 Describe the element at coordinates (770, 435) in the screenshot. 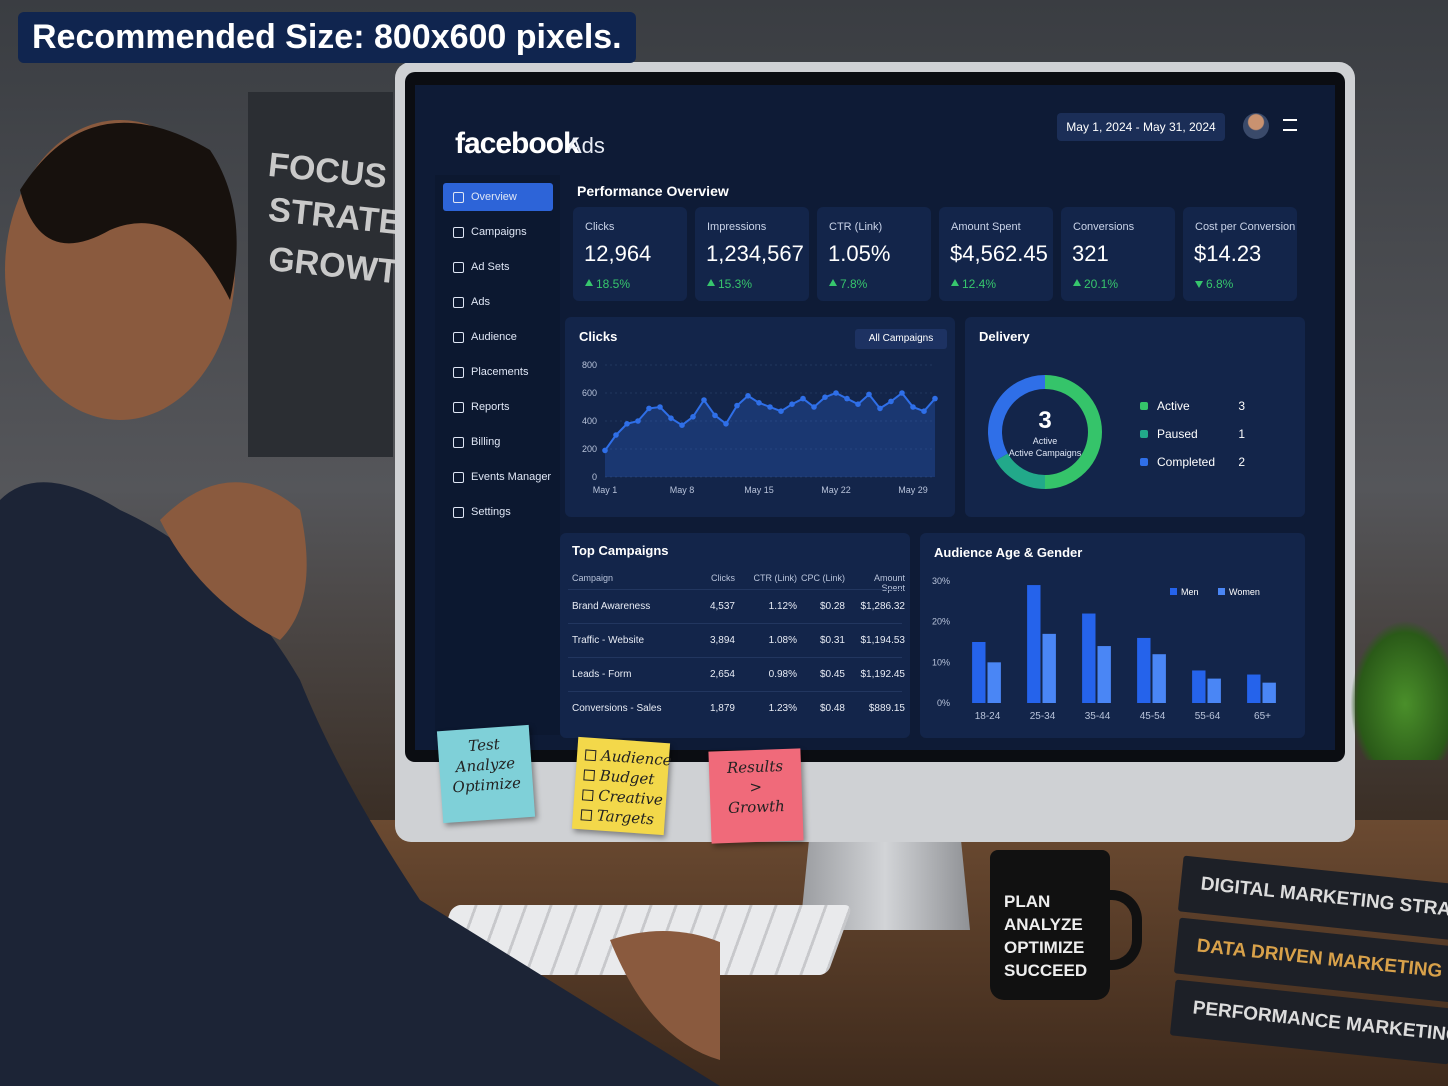

I see `area` at that location.